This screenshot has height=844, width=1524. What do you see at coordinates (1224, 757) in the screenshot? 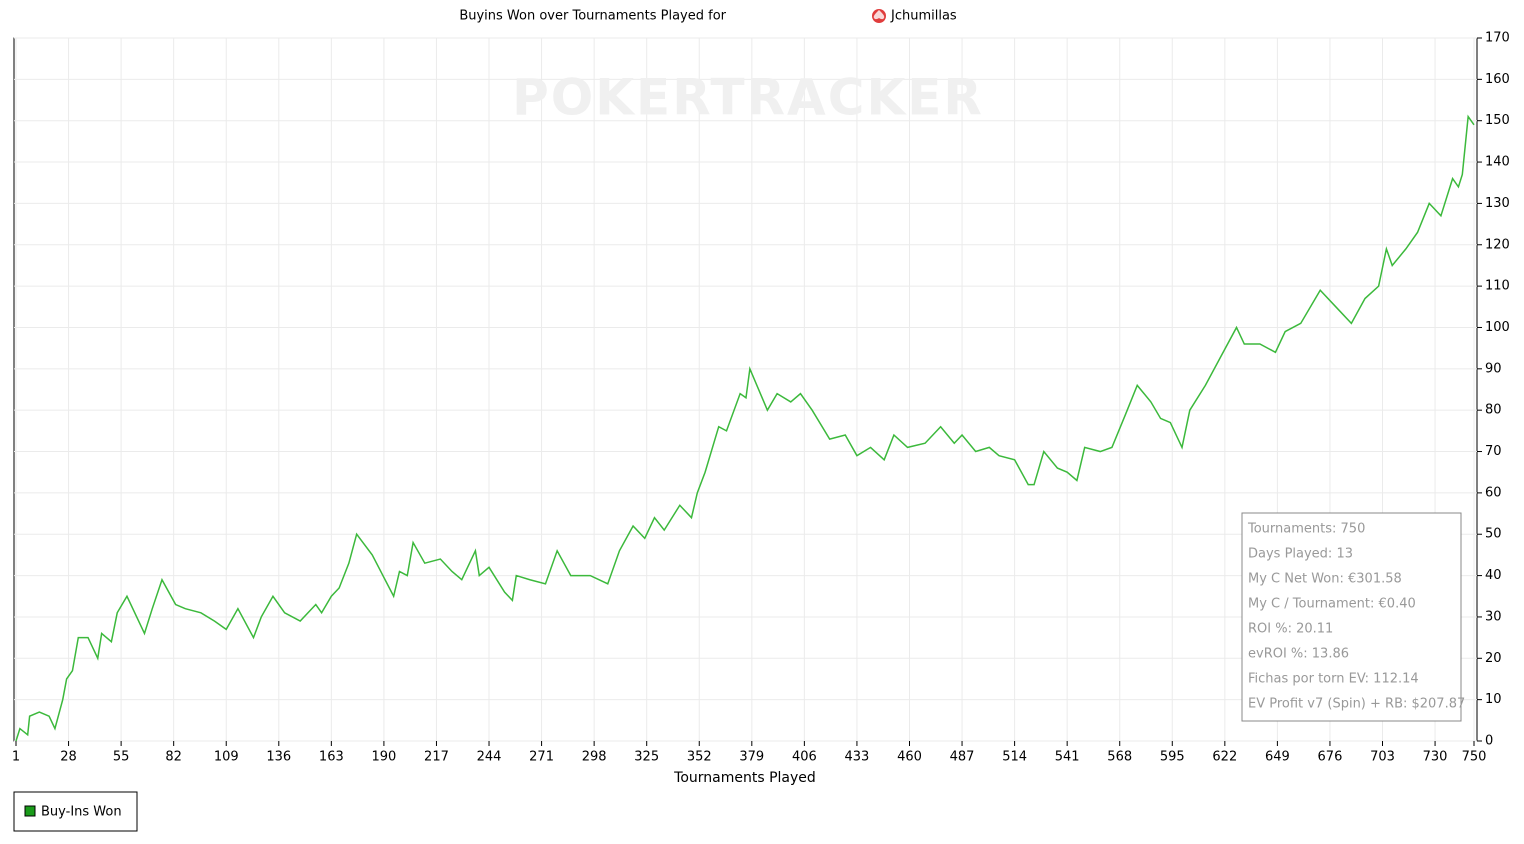
I see `x-tick-label: 622` at bounding box center [1224, 757].